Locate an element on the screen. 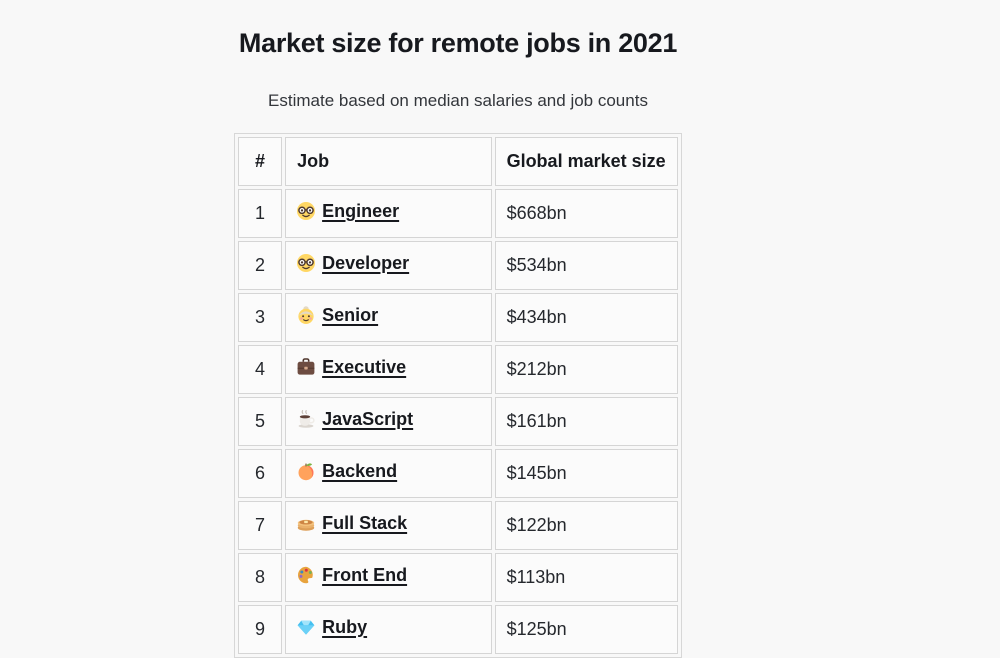 The width and height of the screenshot is (1000, 658). table-row: 5 JavaScript $161bn is located at coordinates (458, 421).